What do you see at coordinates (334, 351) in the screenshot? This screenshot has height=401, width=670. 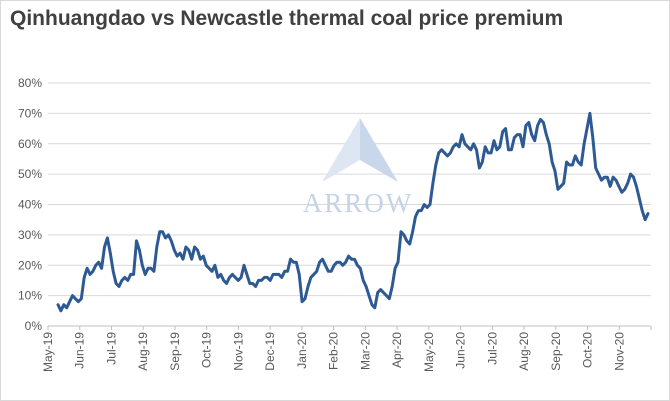 I see `x-tick-label: Feb-20` at bounding box center [334, 351].